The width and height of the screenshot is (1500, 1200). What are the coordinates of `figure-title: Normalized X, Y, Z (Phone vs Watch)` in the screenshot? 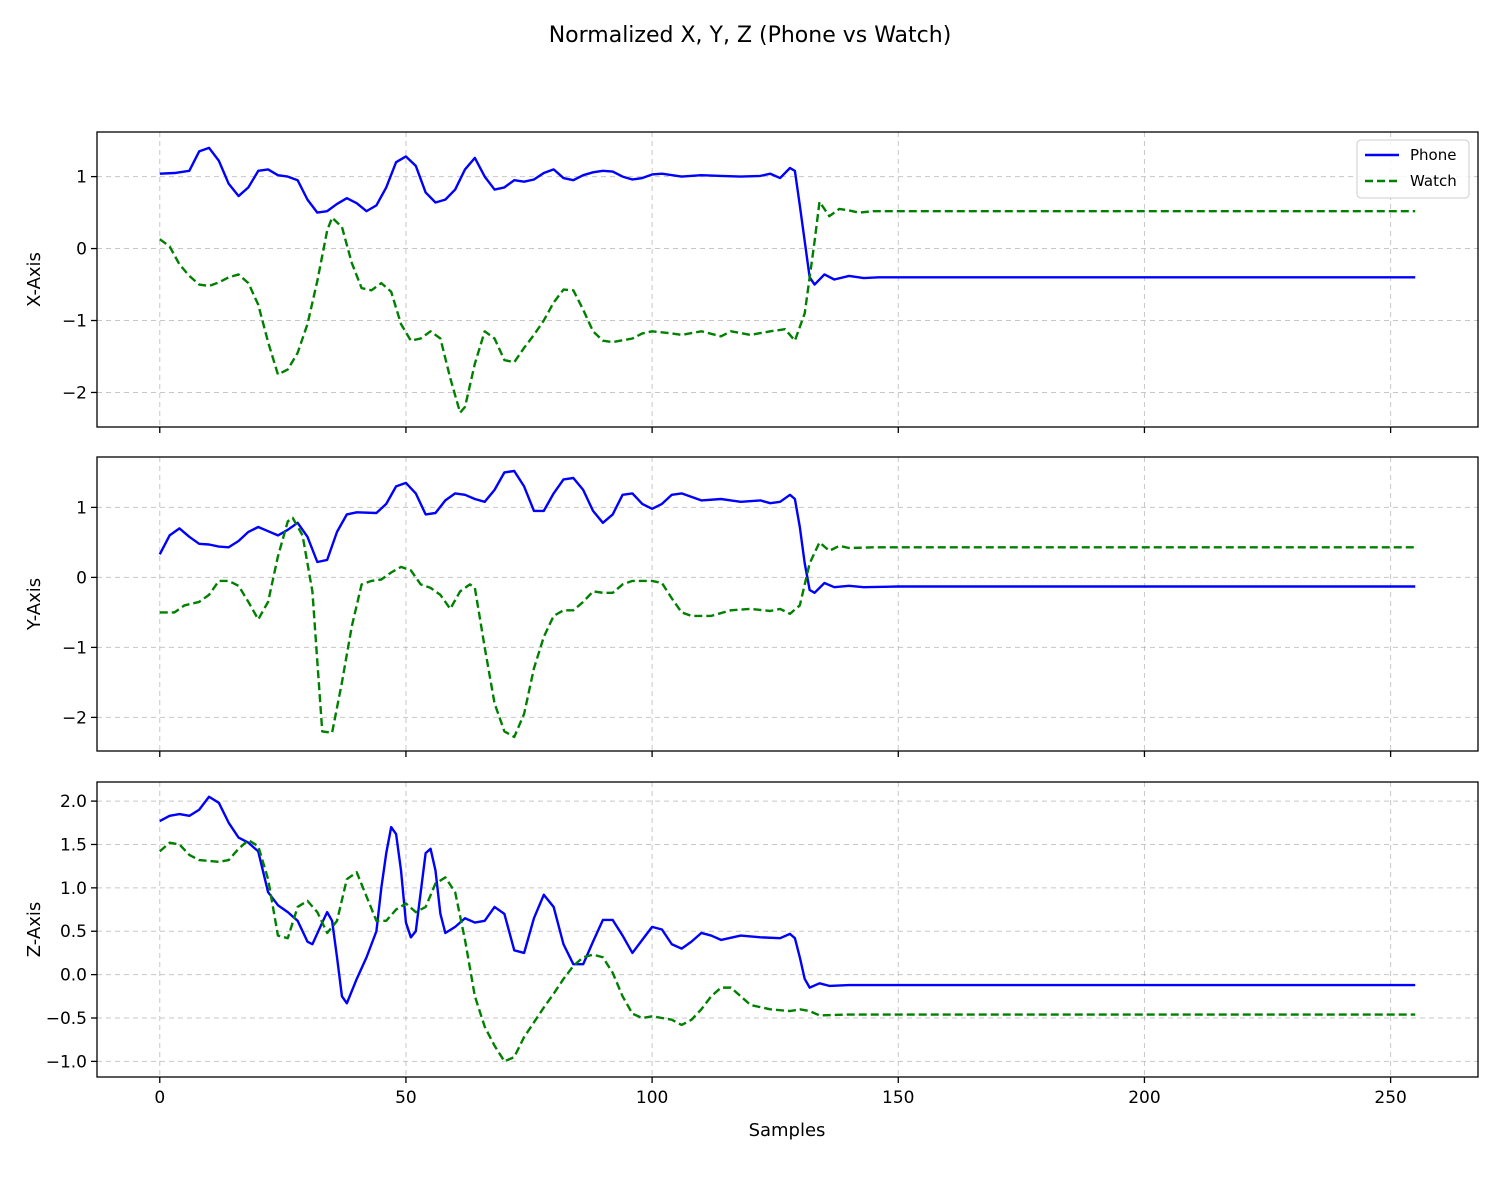 It's located at (750, 35).